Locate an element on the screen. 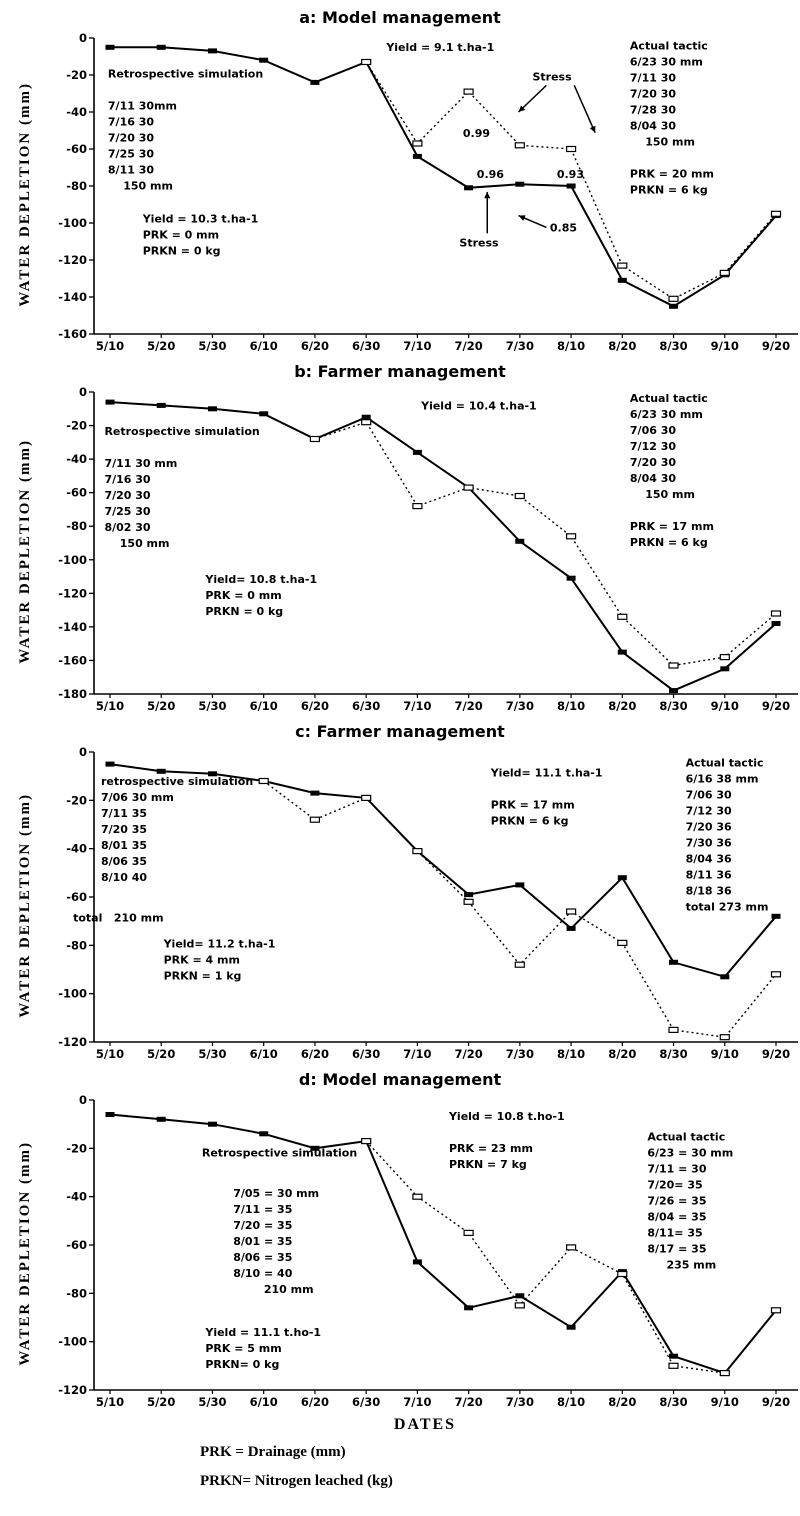  svg-text: 7/10 is located at coordinates (417, 1402).